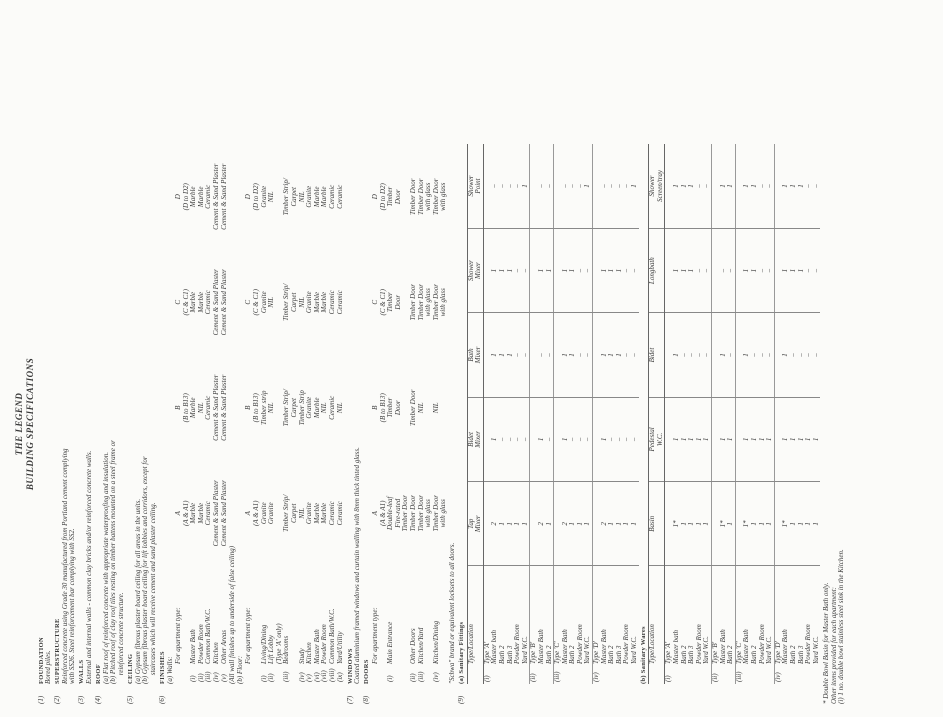 Image resolution: width=943 pixels, height=717 pixels. I want to click on group-row: (i) Type 'A', so click(668, 414).